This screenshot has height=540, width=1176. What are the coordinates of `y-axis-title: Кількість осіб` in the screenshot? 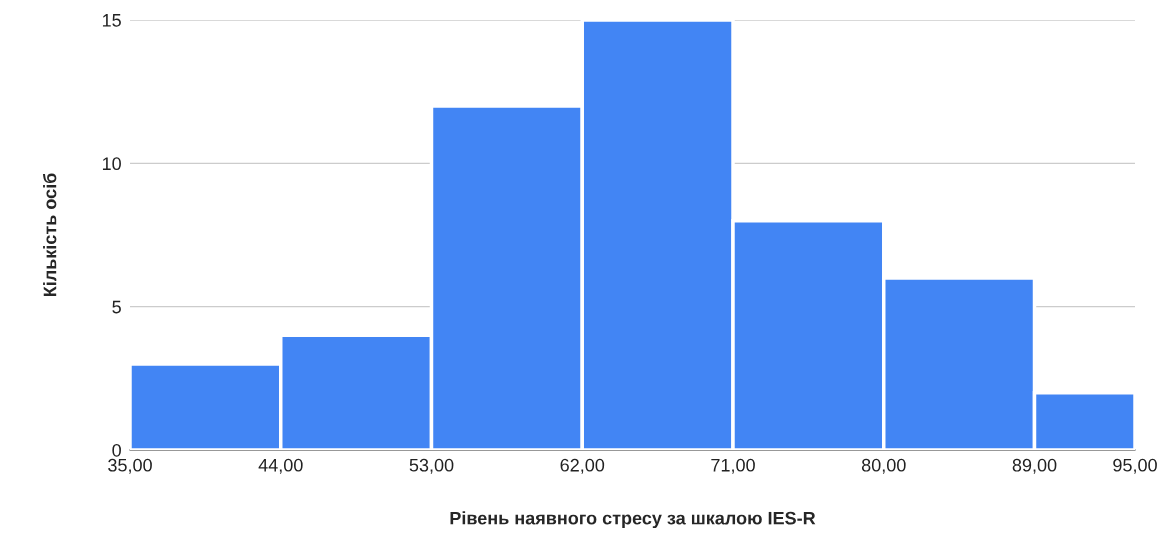 It's located at (49, 235).